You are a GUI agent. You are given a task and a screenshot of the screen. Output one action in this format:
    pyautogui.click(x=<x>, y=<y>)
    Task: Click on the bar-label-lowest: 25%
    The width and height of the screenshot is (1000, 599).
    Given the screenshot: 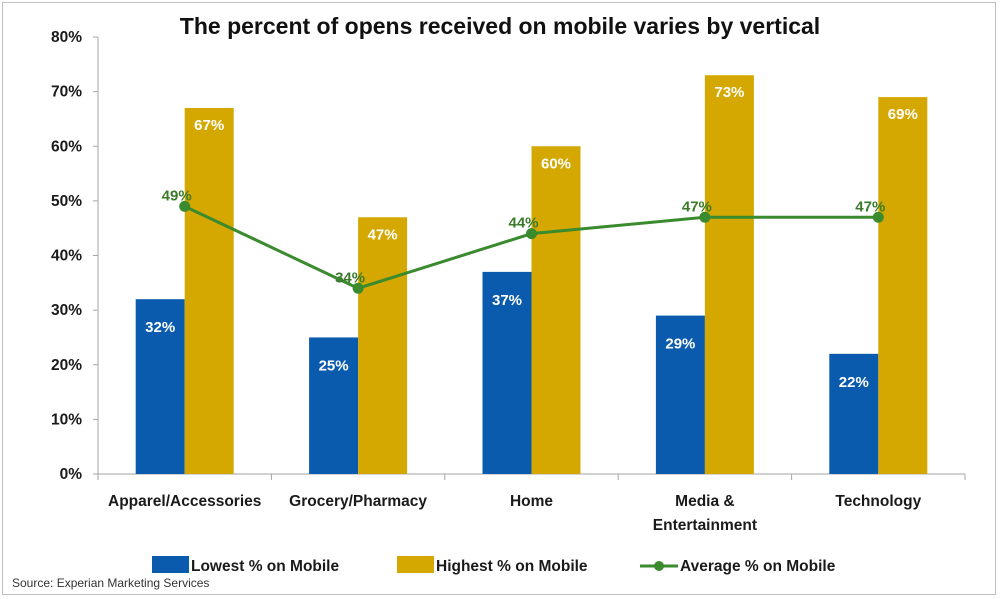 What is the action you would take?
    pyautogui.click(x=334, y=365)
    